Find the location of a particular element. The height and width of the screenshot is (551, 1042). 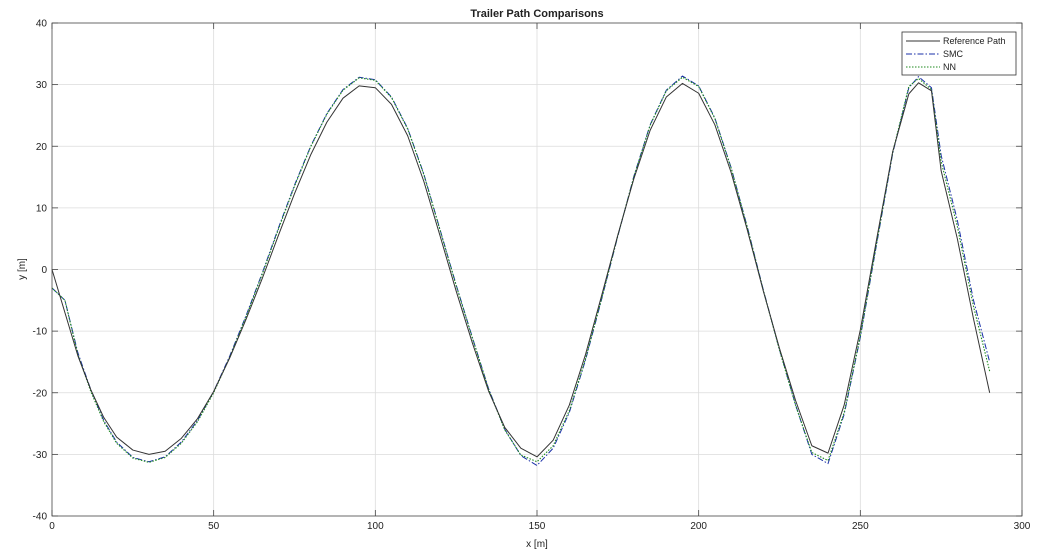

y-tick-label: 40 is located at coordinates (42, 24).